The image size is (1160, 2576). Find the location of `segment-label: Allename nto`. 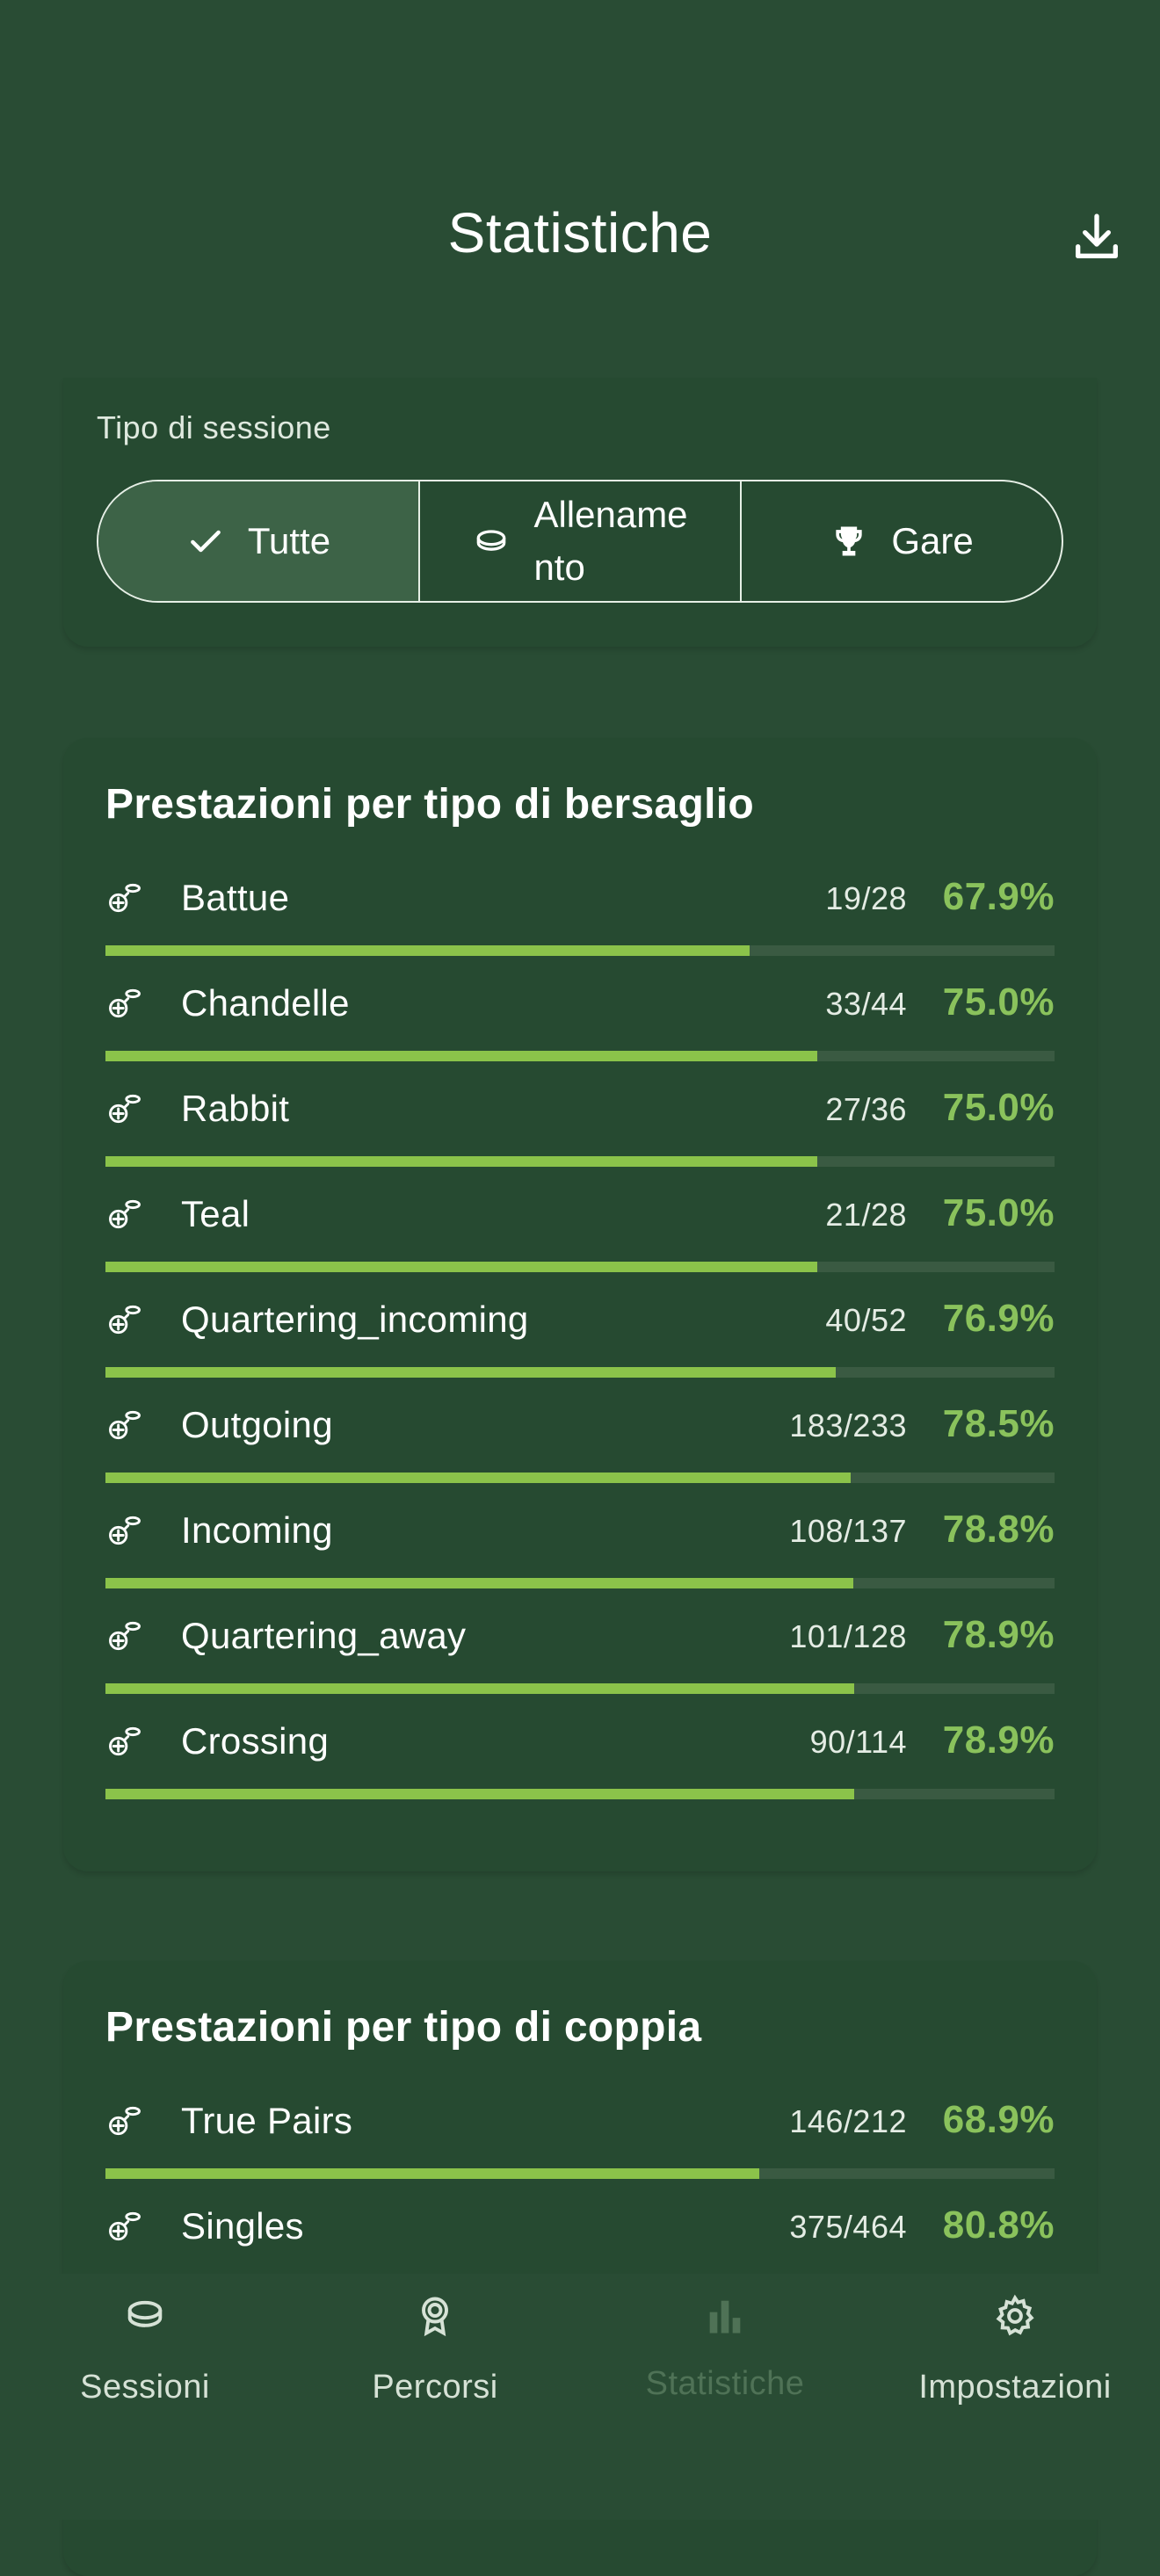

segment-label: Allename nto is located at coordinates (610, 541).